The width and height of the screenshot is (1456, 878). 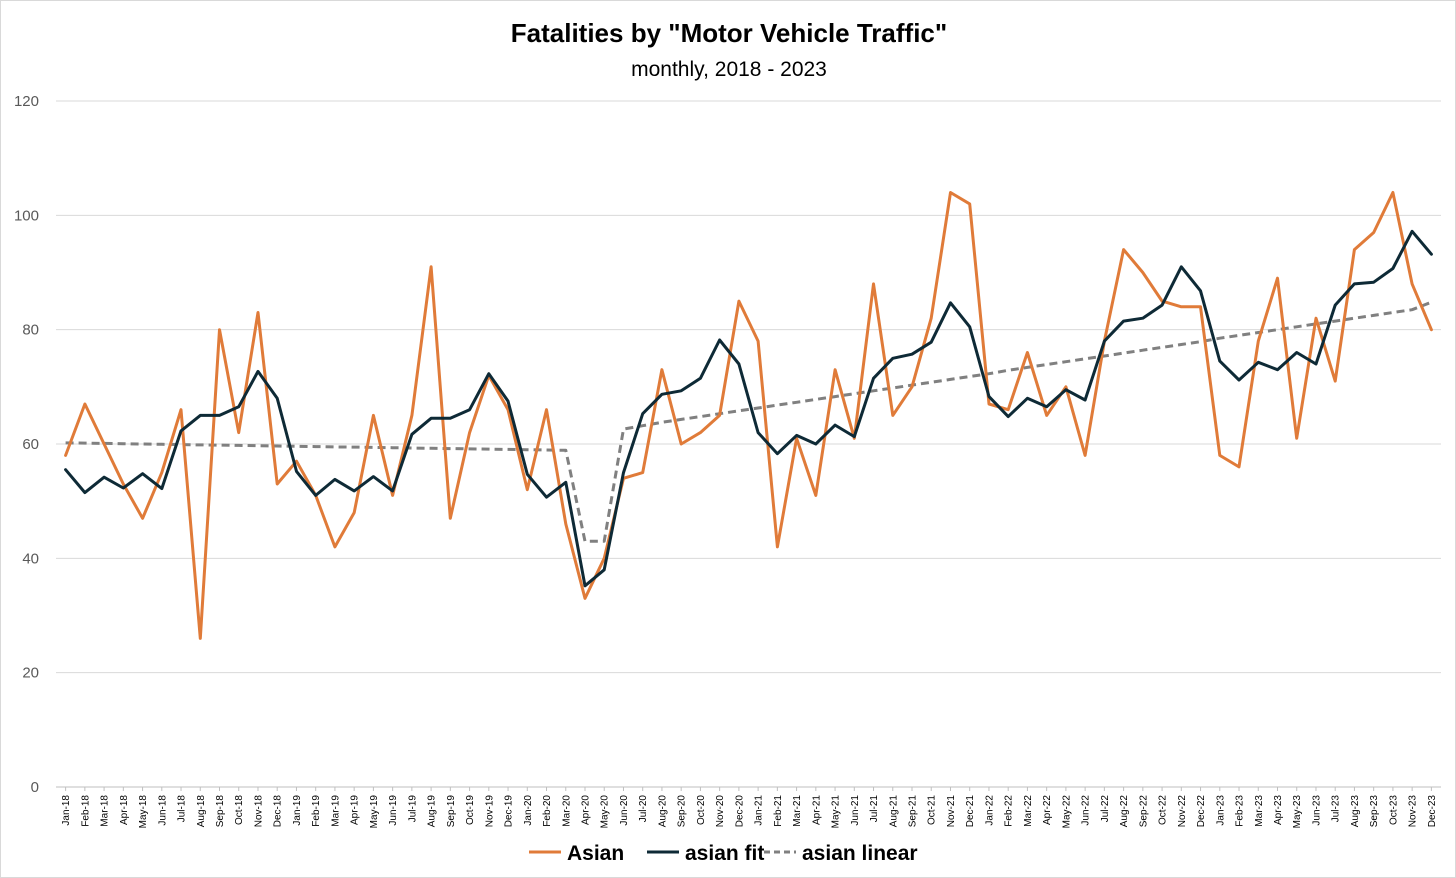 What do you see at coordinates (374, 812) in the screenshot?
I see `x-tick-label: May-19` at bounding box center [374, 812].